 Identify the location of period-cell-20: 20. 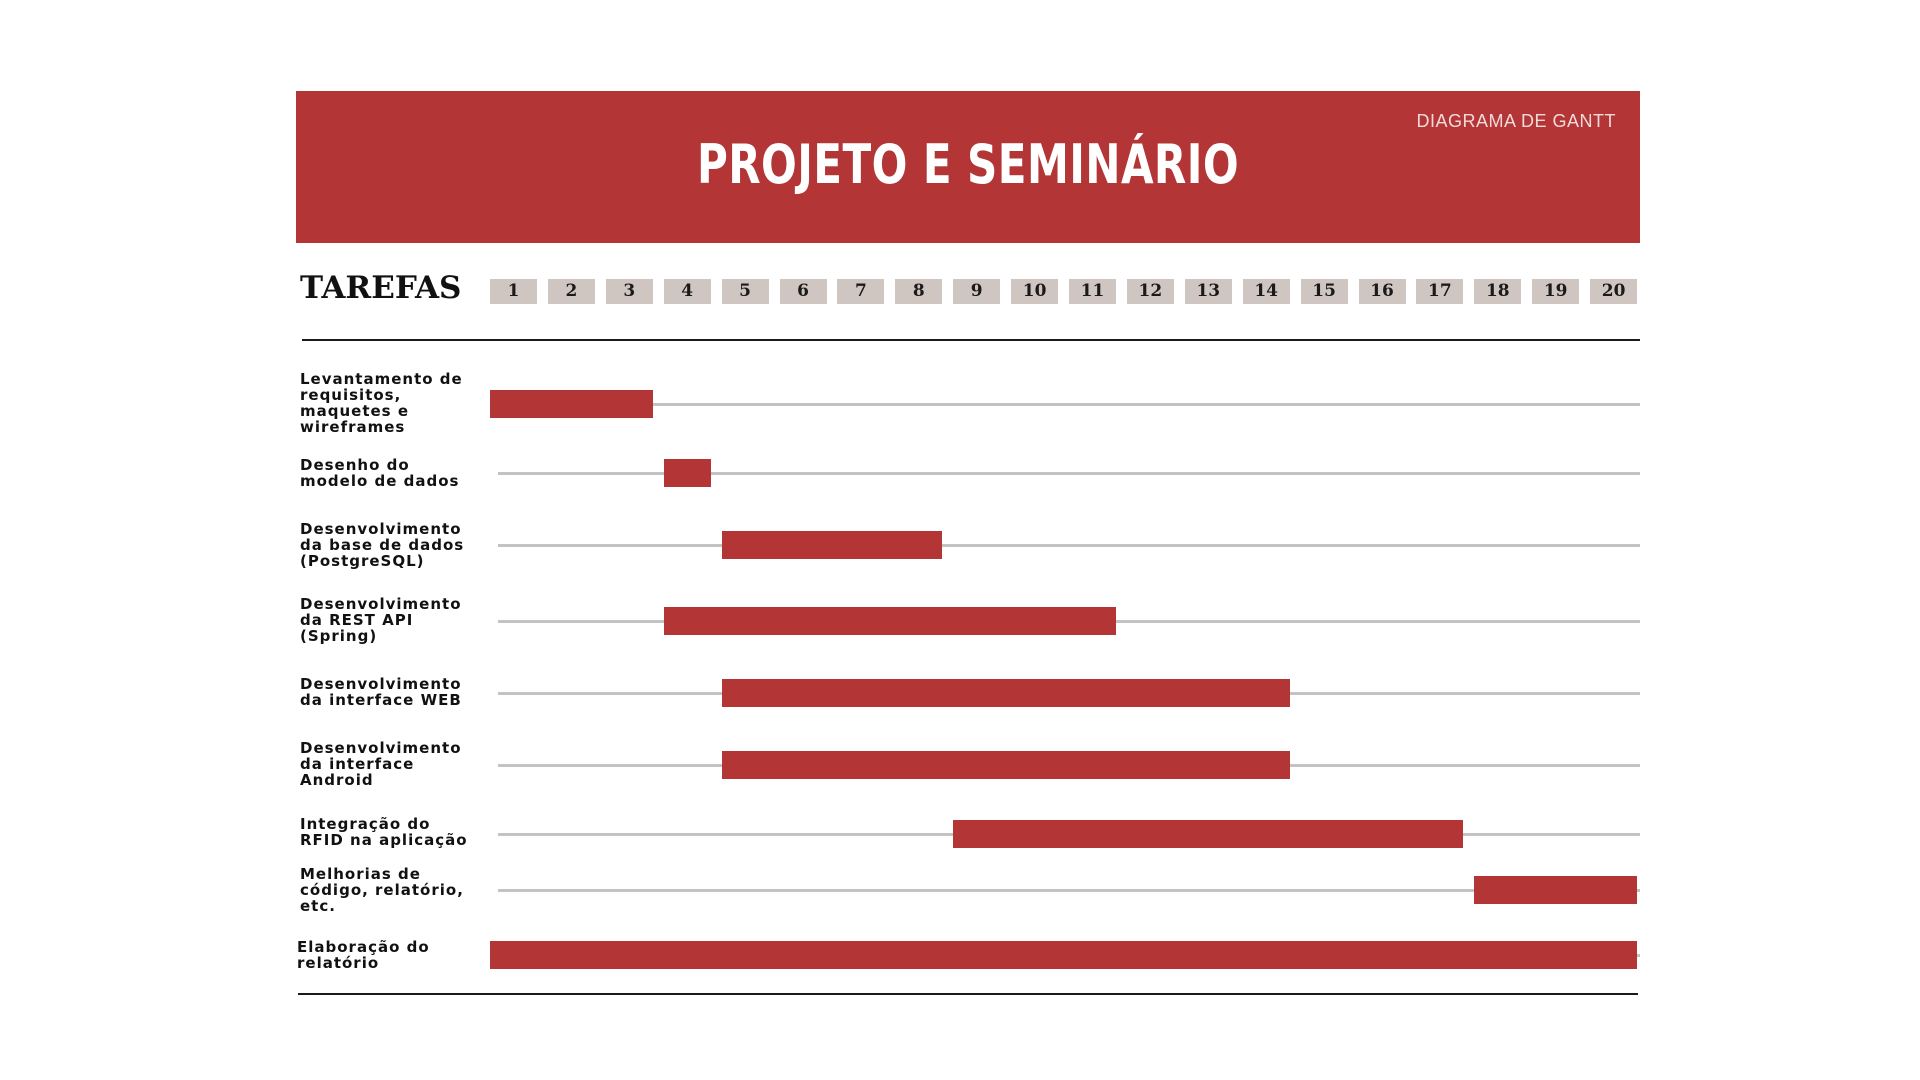
(1614, 291).